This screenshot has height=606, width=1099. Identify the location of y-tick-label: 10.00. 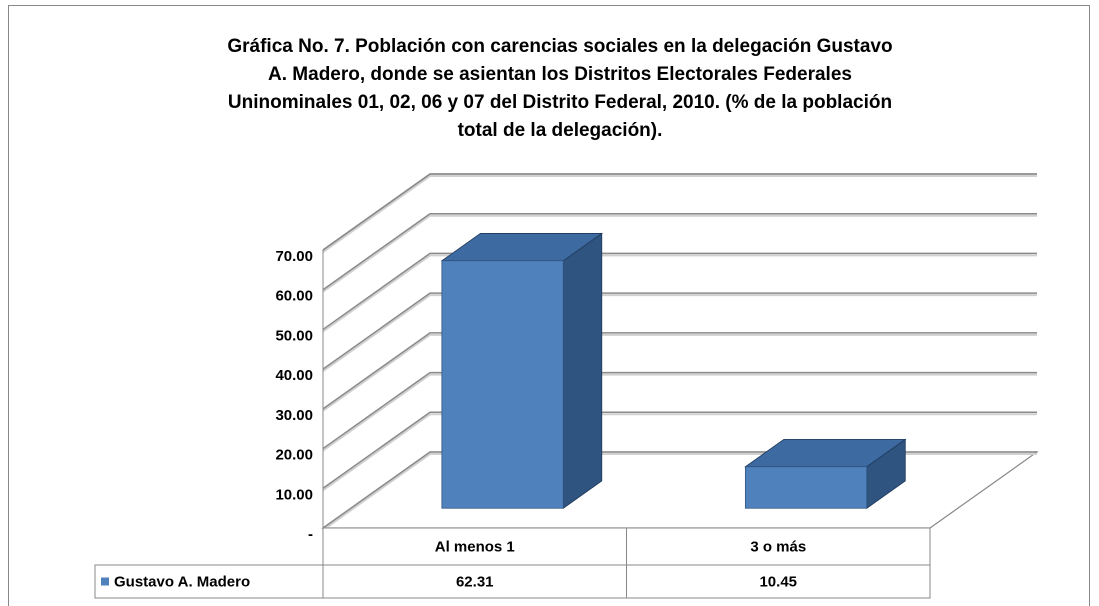
(294, 494).